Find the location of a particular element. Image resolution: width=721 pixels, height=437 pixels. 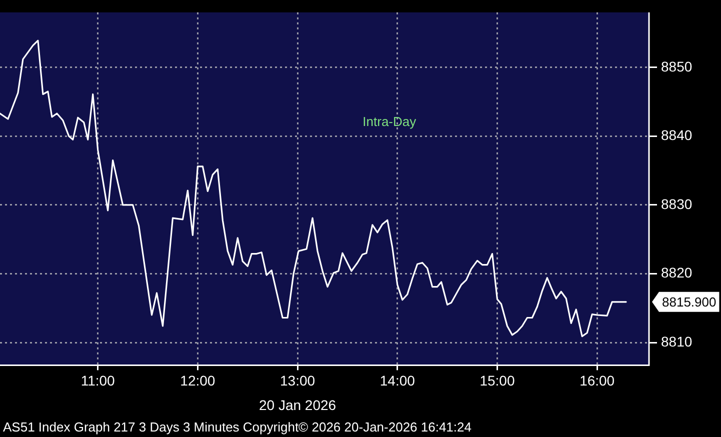

x-tick-label: 15:00 is located at coordinates (497, 380).